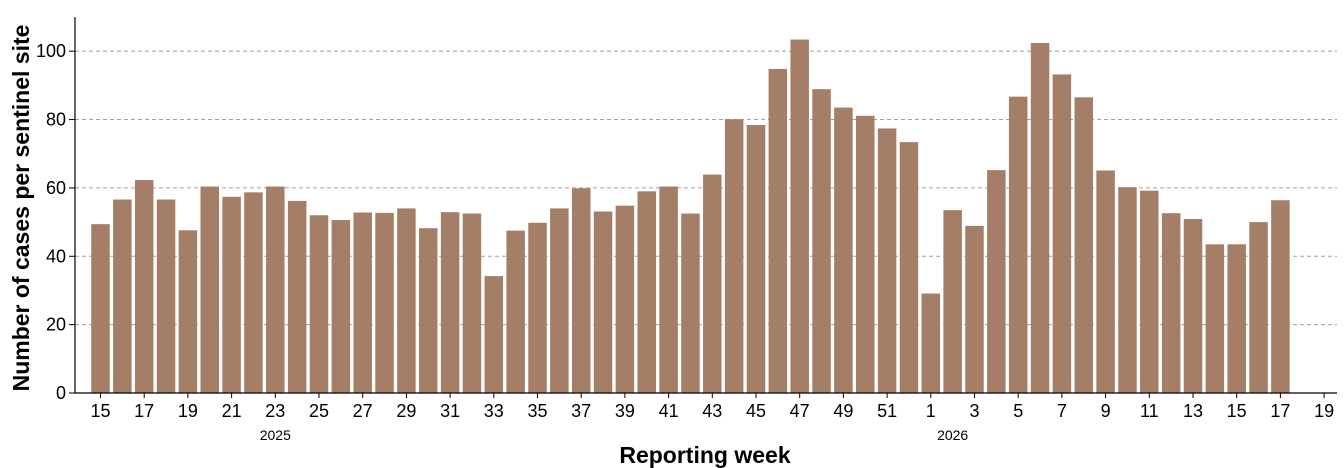  Describe the element at coordinates (61, 393) in the screenshot. I see `y-tick-label: 0` at that location.